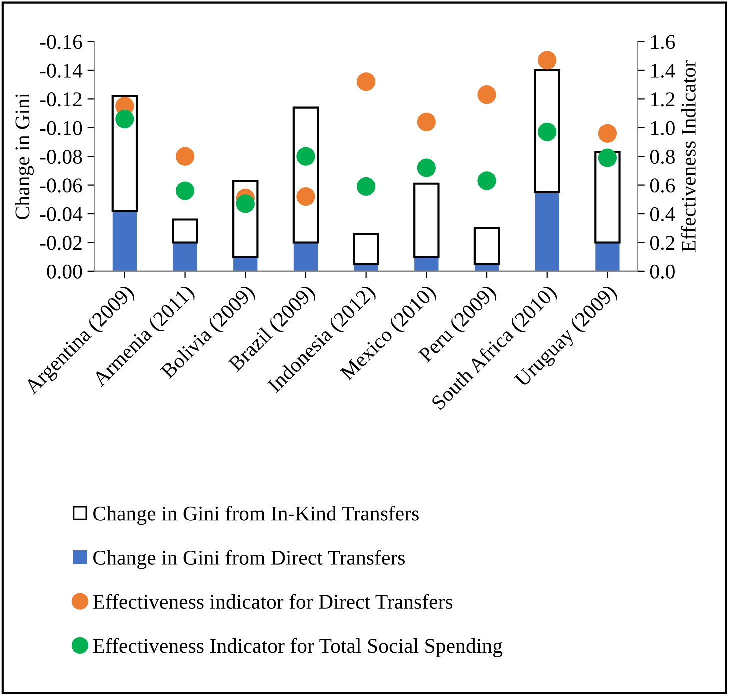  What do you see at coordinates (663, 185) in the screenshot?
I see `y2-tick-label: 0.6` at bounding box center [663, 185].